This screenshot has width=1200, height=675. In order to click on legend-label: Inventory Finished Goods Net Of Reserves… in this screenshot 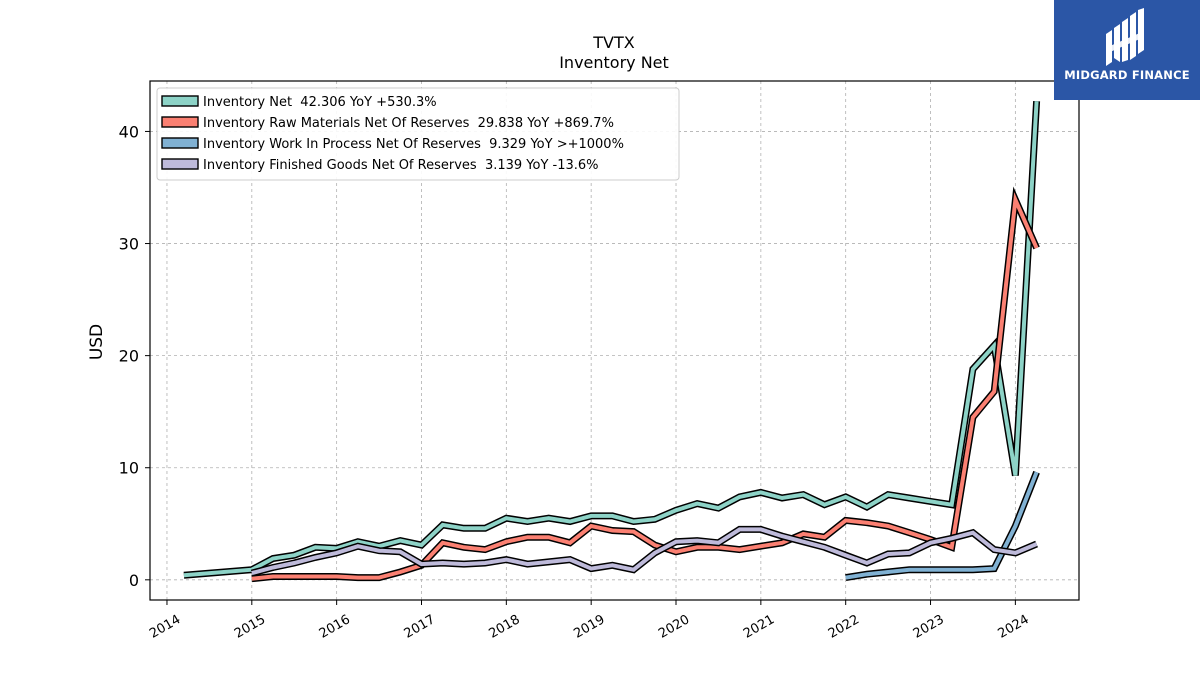, I will do `click(401, 165)`.